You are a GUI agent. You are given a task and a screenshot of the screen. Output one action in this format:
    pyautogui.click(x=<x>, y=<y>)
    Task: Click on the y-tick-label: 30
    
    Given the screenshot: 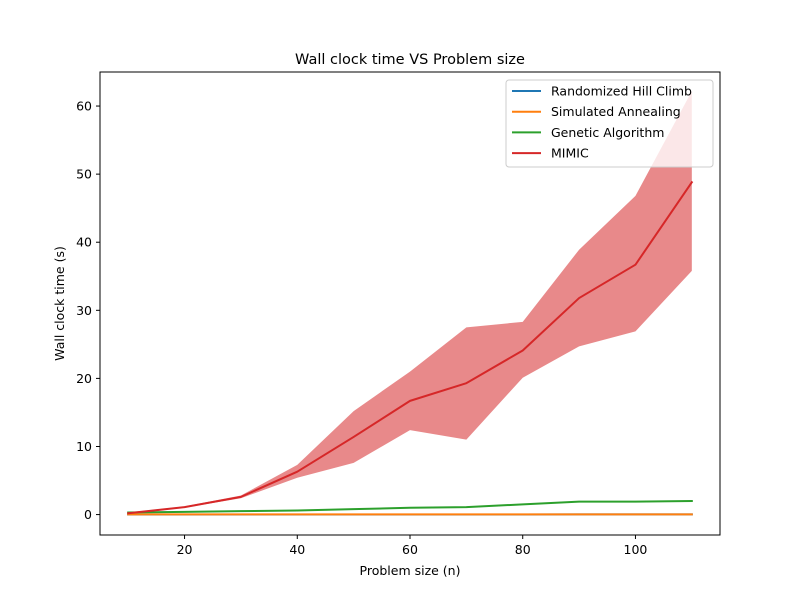 What is the action you would take?
    pyautogui.click(x=84, y=310)
    